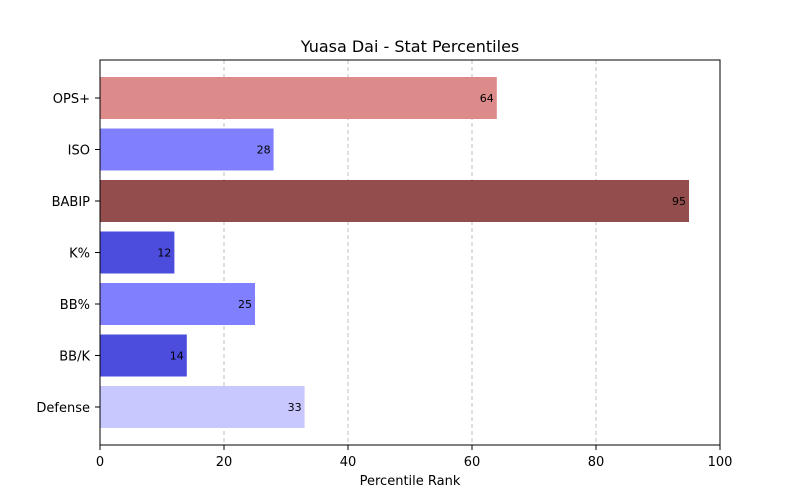  Describe the element at coordinates (295, 407) in the screenshot. I see `bar-value-label: 33` at that location.